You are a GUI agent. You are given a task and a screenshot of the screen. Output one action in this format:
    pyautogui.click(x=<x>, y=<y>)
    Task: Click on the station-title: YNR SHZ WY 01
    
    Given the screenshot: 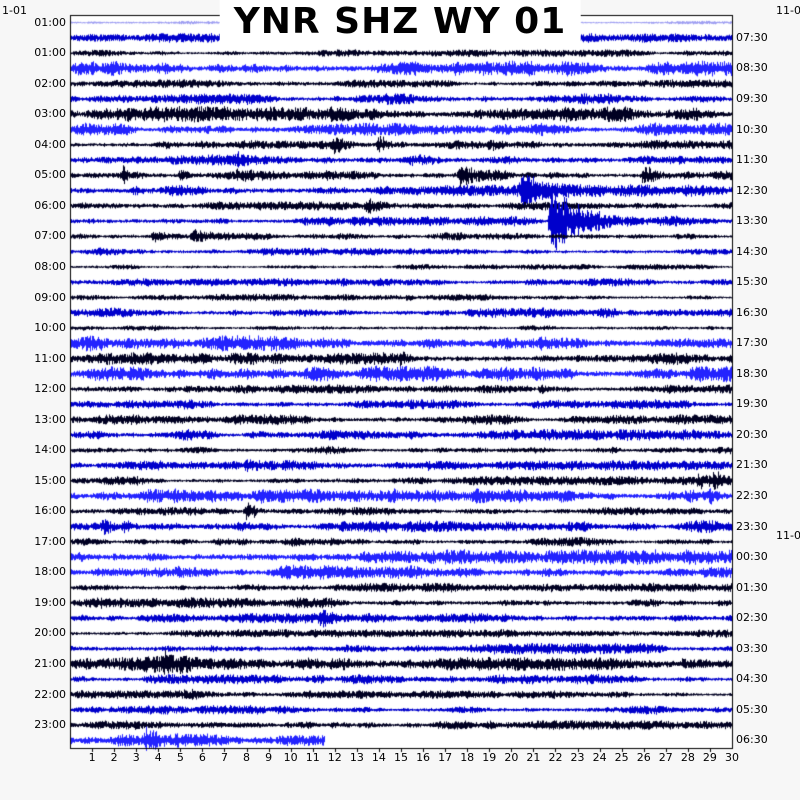 What is the action you would take?
    pyautogui.click(x=400, y=22)
    